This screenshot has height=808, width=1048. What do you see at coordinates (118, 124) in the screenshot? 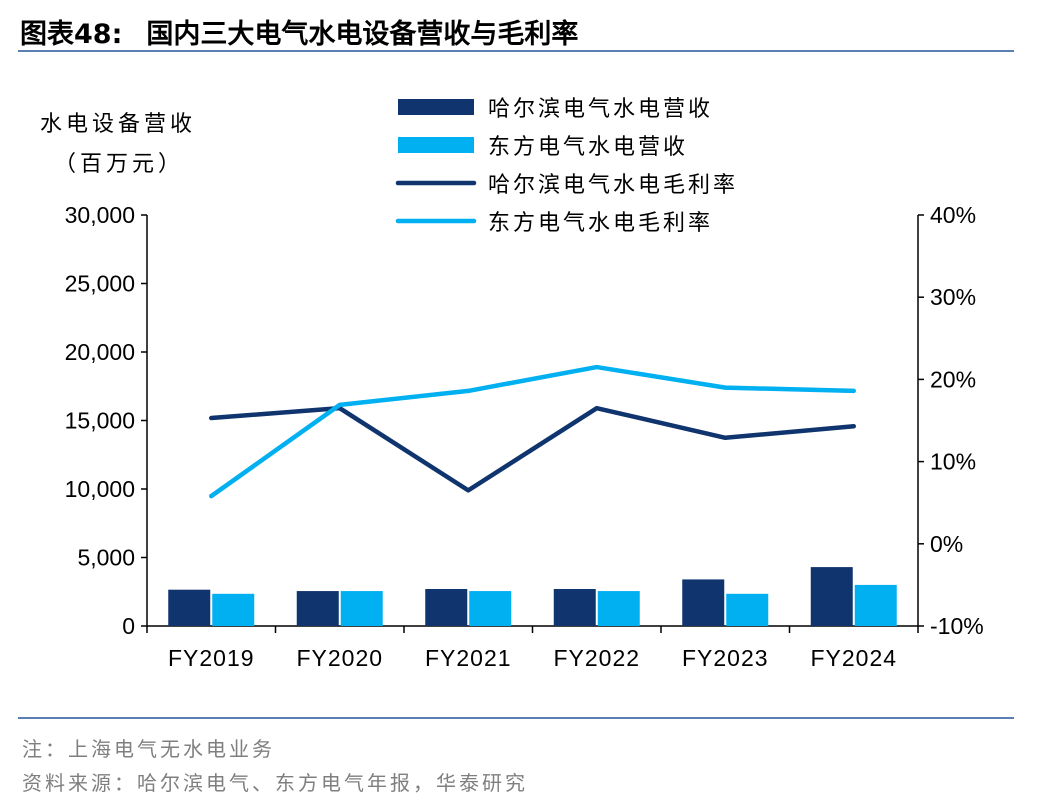
I see `left-axis-label-line1: 水电设备营收` at bounding box center [118, 124].